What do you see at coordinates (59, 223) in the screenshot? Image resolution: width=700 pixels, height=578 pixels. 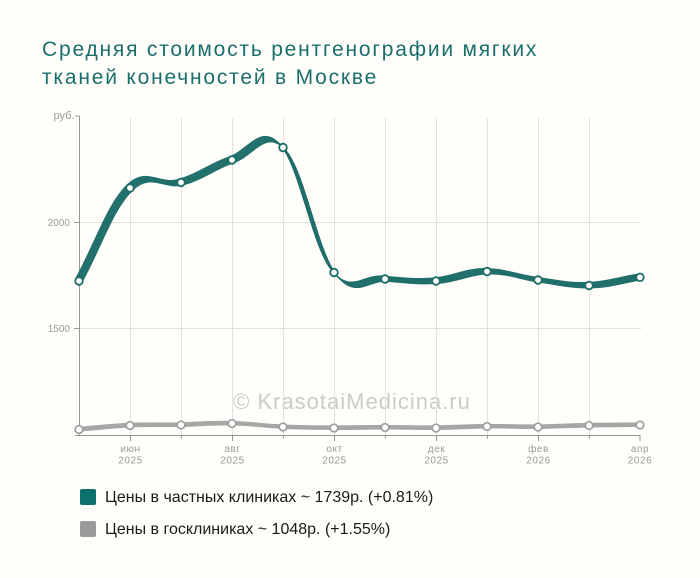 I see `svg-text: 2000` at bounding box center [59, 223].